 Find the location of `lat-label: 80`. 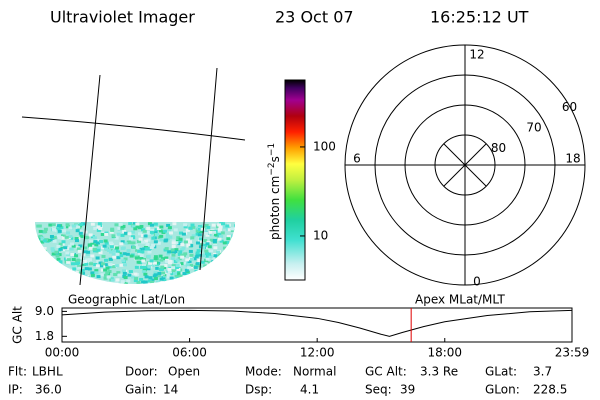

lat-label: 80 is located at coordinates (498, 148).